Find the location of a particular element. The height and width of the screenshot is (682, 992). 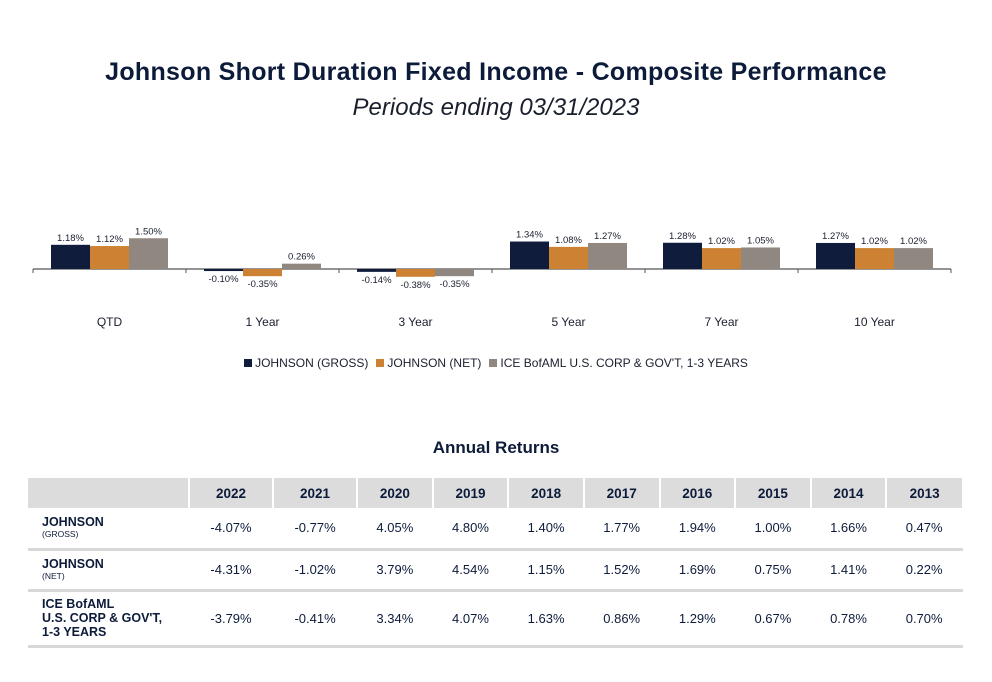

table-cell: 1.15% is located at coordinates (546, 570).